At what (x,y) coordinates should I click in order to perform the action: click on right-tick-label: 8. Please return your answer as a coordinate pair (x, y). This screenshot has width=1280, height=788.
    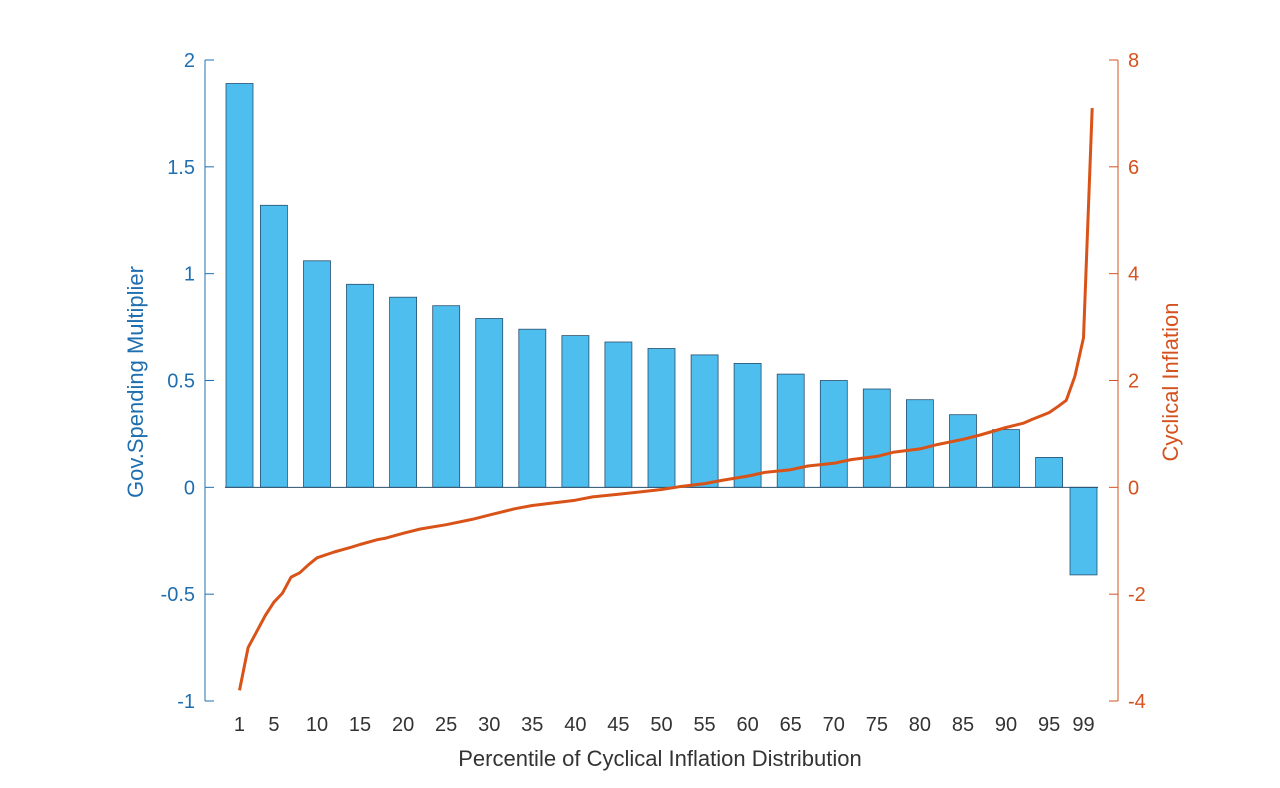
    Looking at the image, I should click on (1133, 61).